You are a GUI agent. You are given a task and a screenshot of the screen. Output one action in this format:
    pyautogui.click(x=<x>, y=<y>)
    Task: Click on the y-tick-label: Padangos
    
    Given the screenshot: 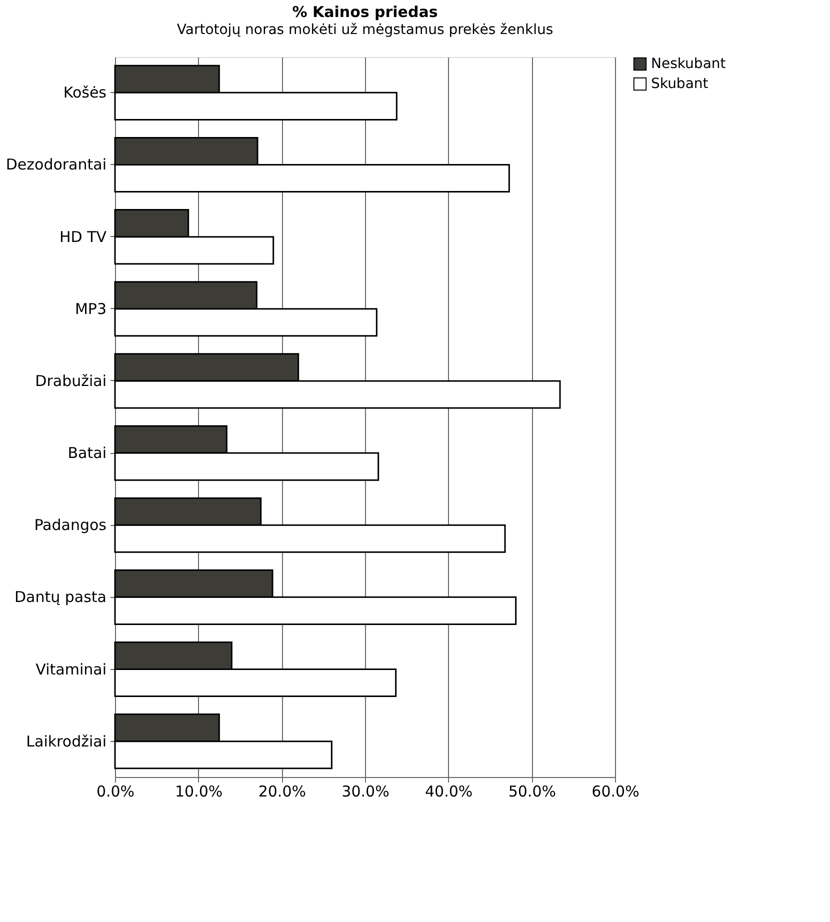 What is the action you would take?
    pyautogui.click(x=70, y=525)
    